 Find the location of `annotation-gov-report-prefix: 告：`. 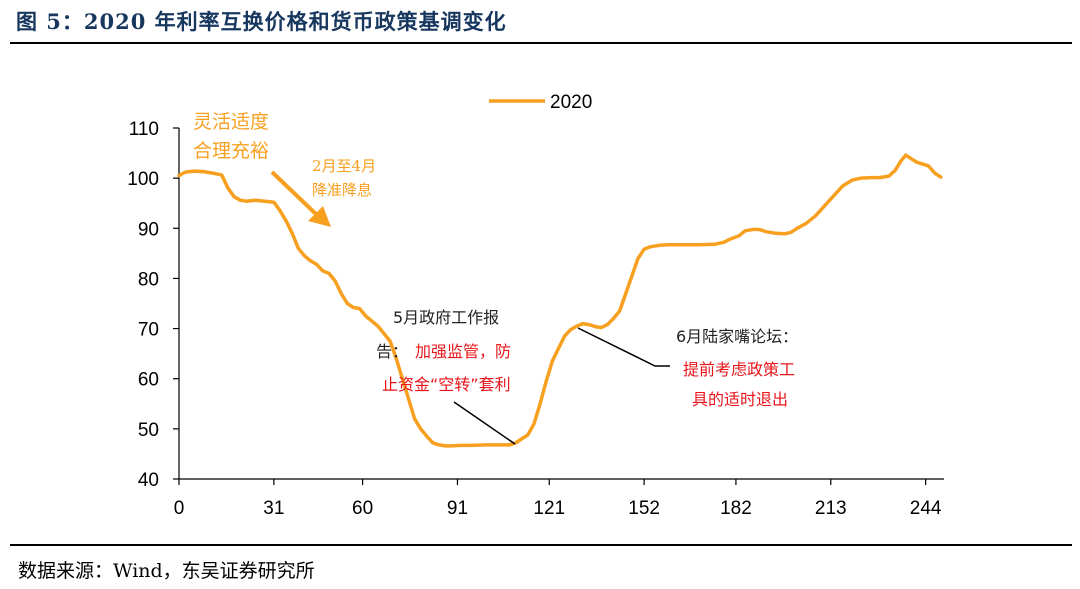

annotation-gov-report-prefix: 告： is located at coordinates (392, 351).